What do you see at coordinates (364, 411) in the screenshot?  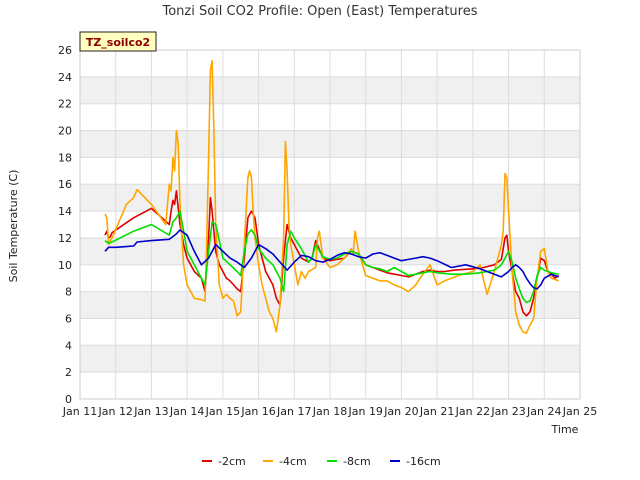 I see `x-tick-label: Jan 19` at bounding box center [364, 411].